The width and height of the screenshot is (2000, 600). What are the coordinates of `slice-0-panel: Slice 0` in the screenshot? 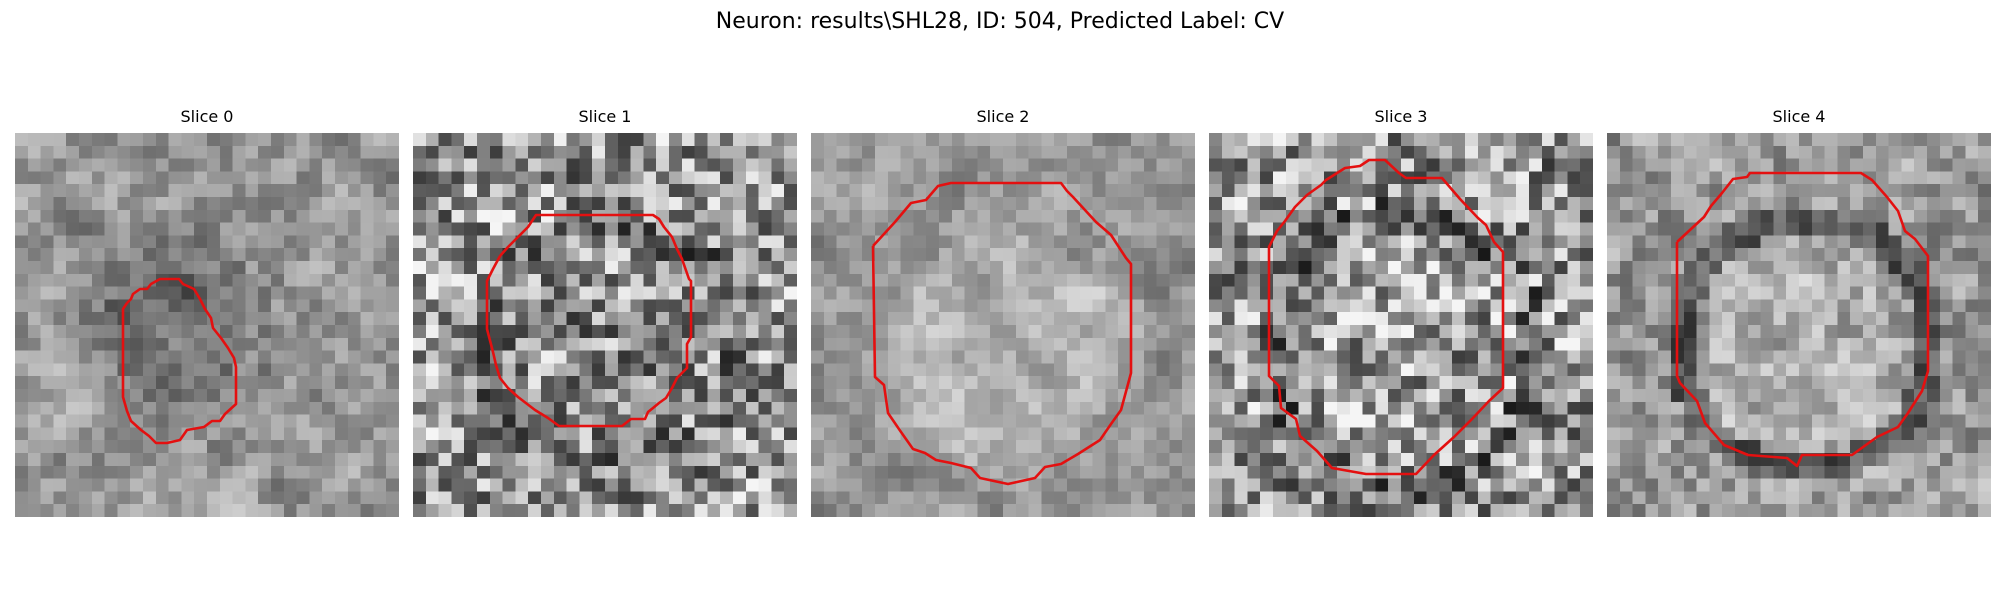 It's located at (207, 312).